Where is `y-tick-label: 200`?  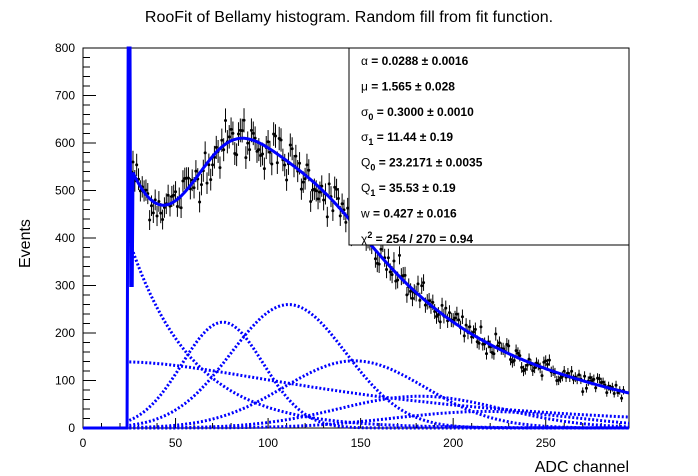
y-tick-label: 200 is located at coordinates (65, 333).